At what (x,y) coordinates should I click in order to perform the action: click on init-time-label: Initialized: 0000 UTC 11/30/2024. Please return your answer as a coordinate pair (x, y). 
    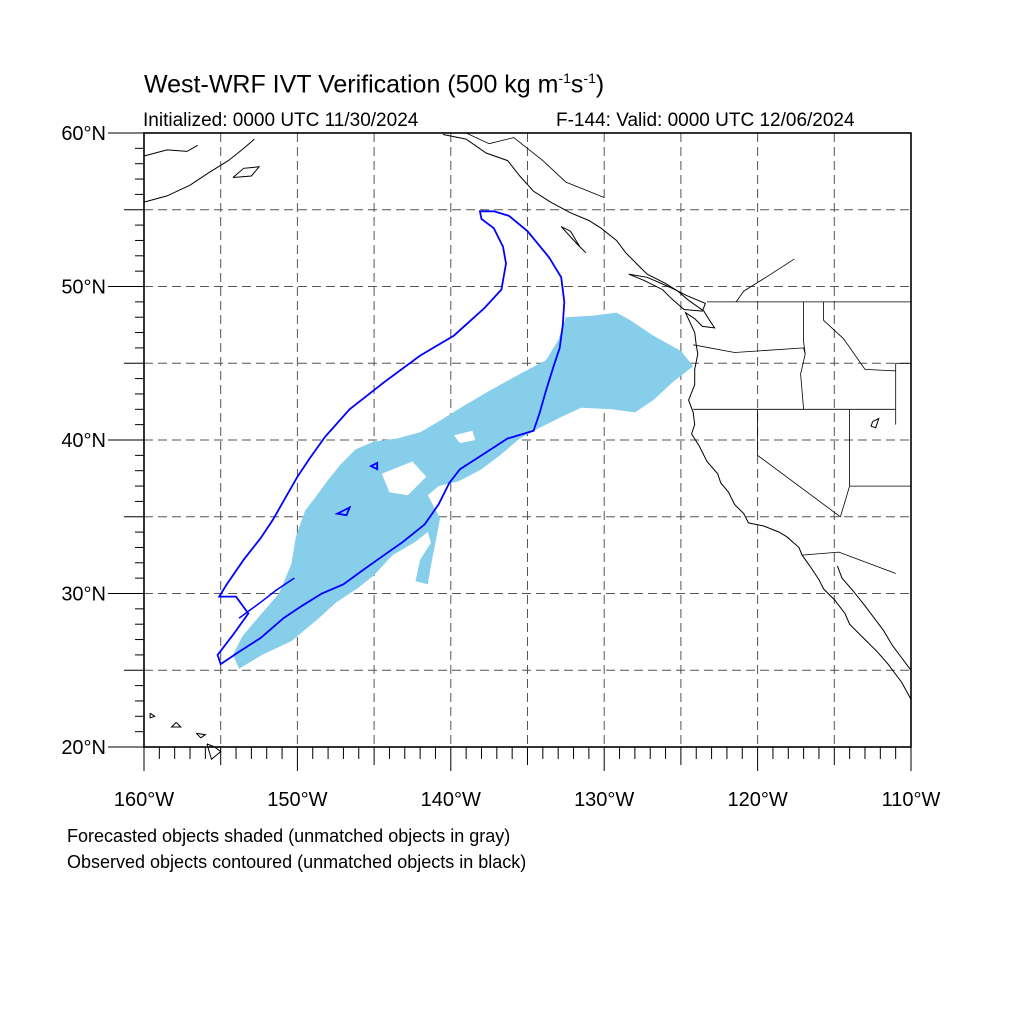
    Looking at the image, I should click on (281, 120).